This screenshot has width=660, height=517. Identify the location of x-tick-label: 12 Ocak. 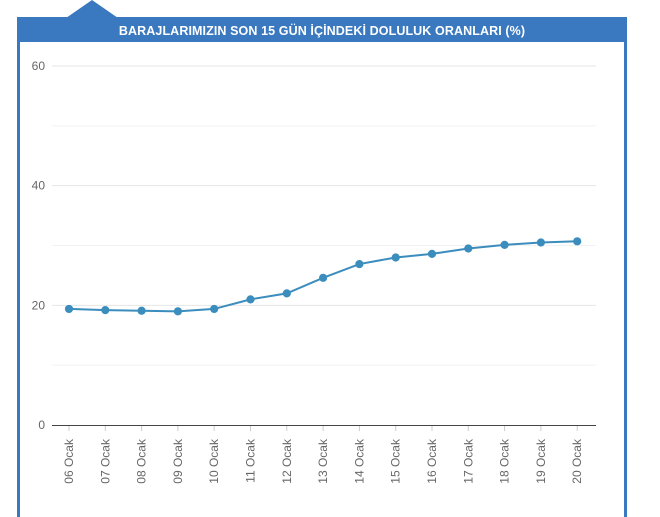
(287, 461).